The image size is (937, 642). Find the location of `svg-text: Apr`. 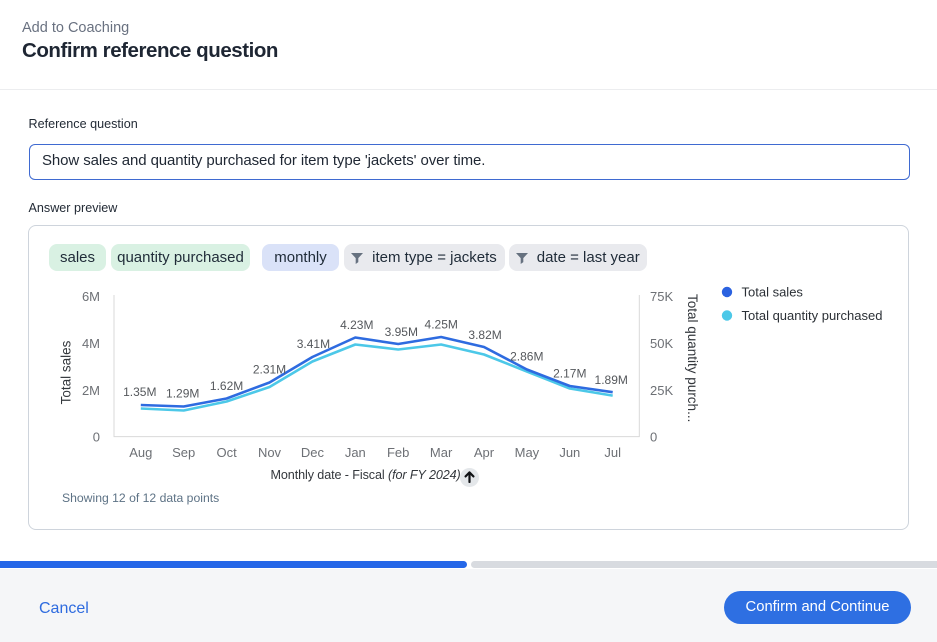

svg-text: Apr is located at coordinates (484, 452).